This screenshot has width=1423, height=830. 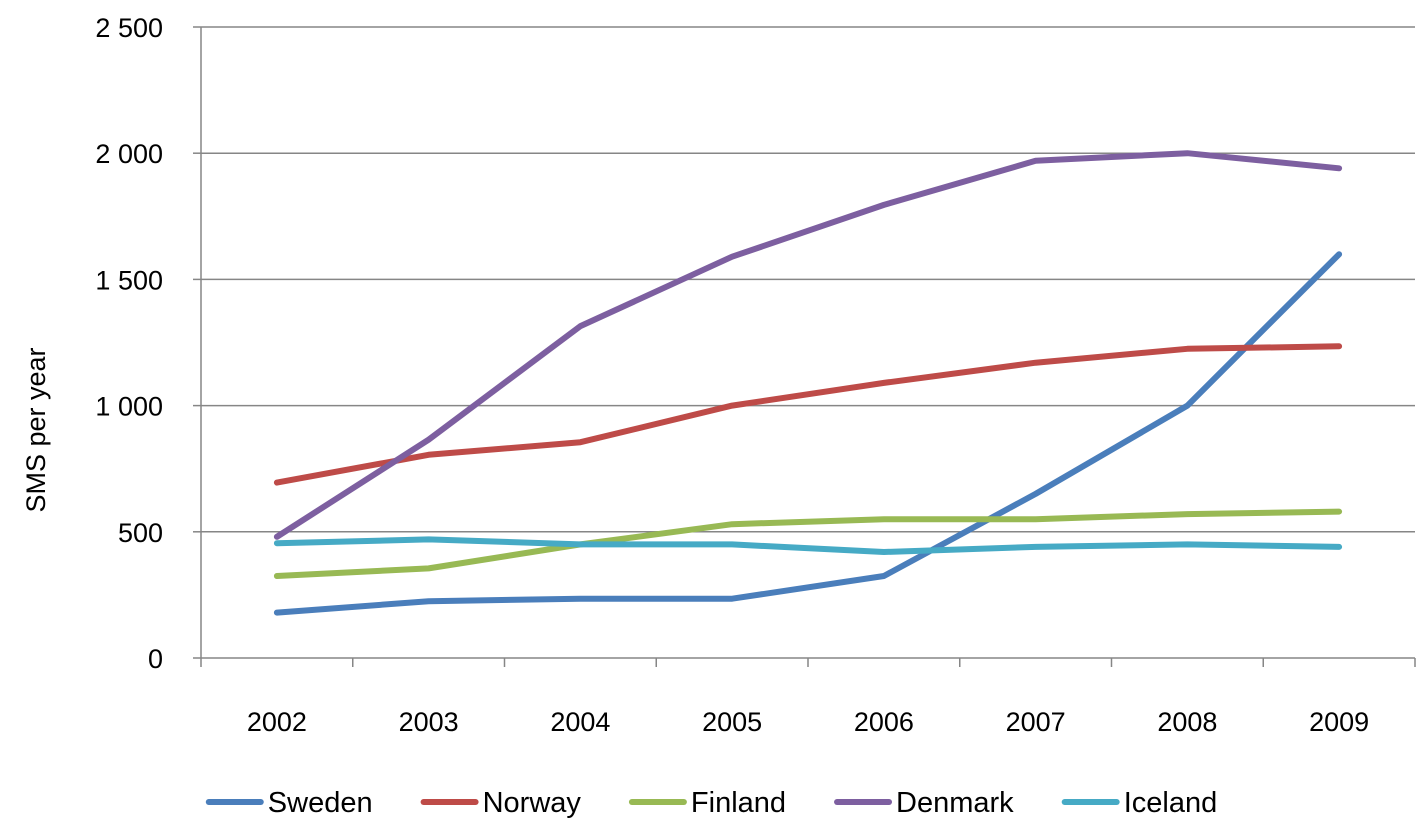 What do you see at coordinates (884, 722) in the screenshot?
I see `x-tick-label: 2006` at bounding box center [884, 722].